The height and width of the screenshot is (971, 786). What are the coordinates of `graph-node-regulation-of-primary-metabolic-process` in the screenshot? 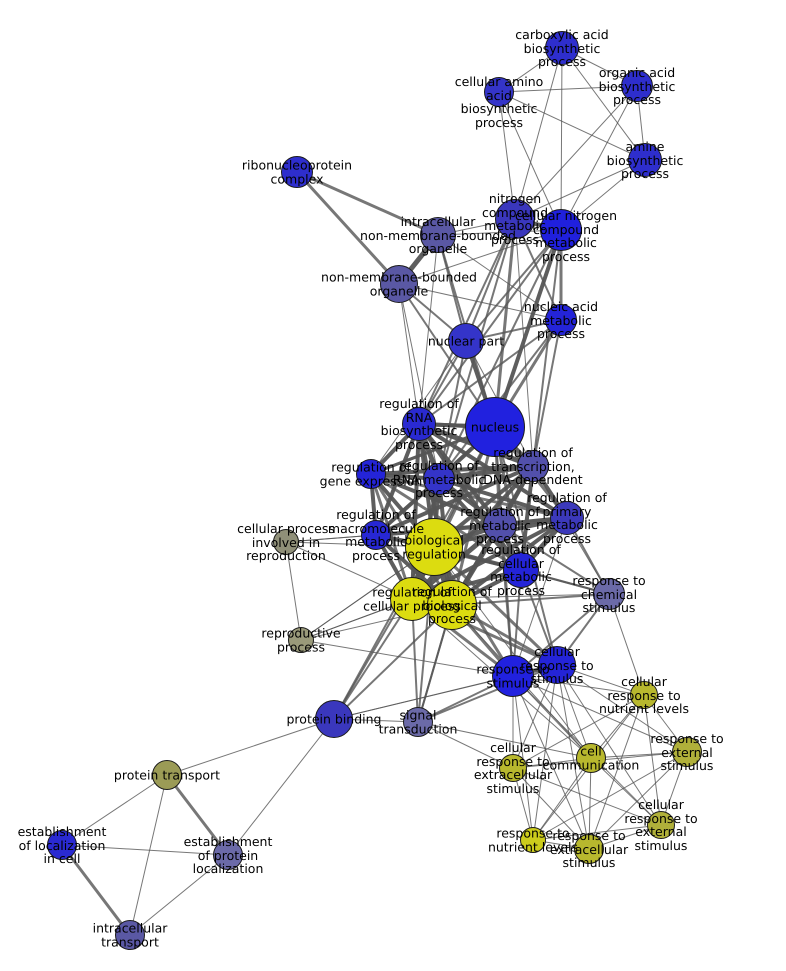 It's located at (567, 518).